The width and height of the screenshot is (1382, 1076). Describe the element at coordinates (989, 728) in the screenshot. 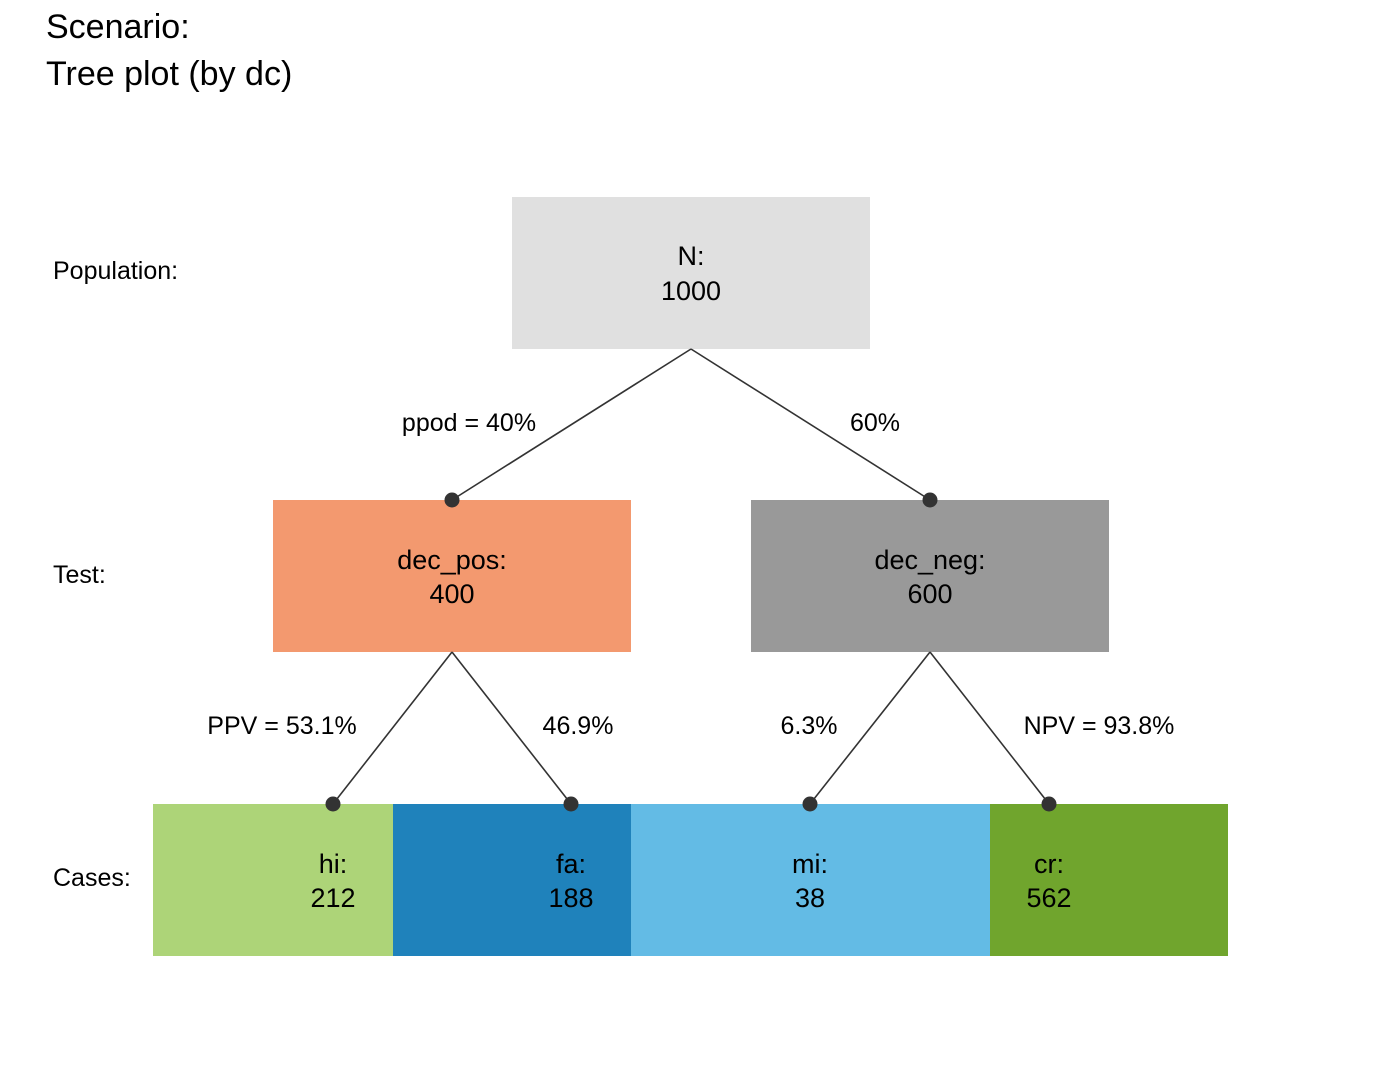

I see `edge-dec-neg-to-cr` at that location.